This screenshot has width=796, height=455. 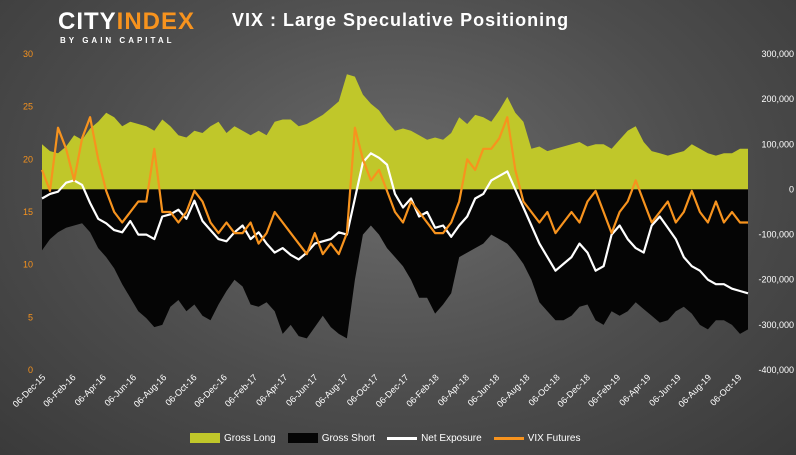 I want to click on logo-wordmark: CITYINDEX, so click(x=126, y=22).